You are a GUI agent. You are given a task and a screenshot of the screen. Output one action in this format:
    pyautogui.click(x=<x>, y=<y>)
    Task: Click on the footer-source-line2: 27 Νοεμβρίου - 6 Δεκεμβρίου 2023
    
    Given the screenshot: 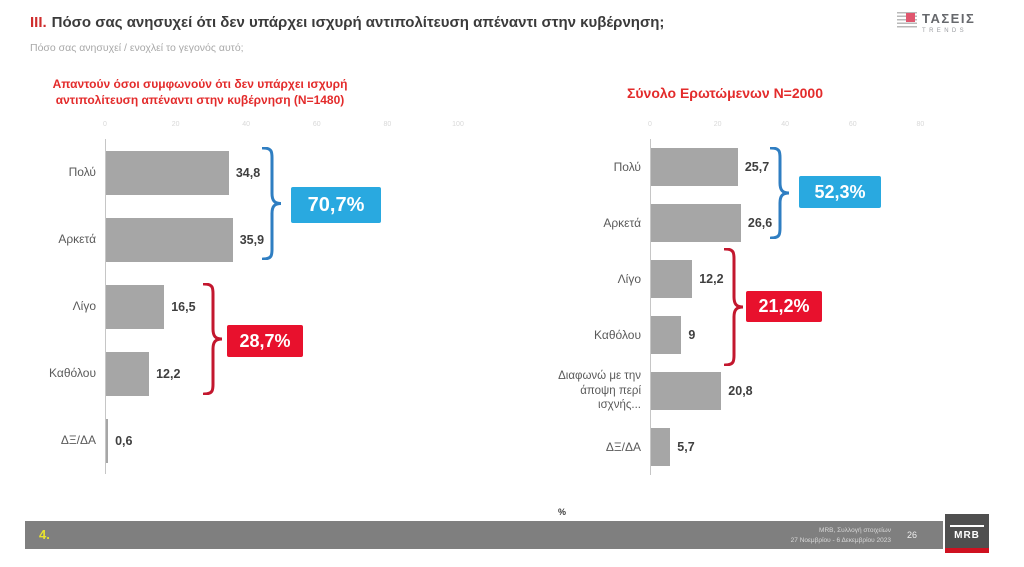 What is the action you would take?
    pyautogui.click(x=840, y=540)
    